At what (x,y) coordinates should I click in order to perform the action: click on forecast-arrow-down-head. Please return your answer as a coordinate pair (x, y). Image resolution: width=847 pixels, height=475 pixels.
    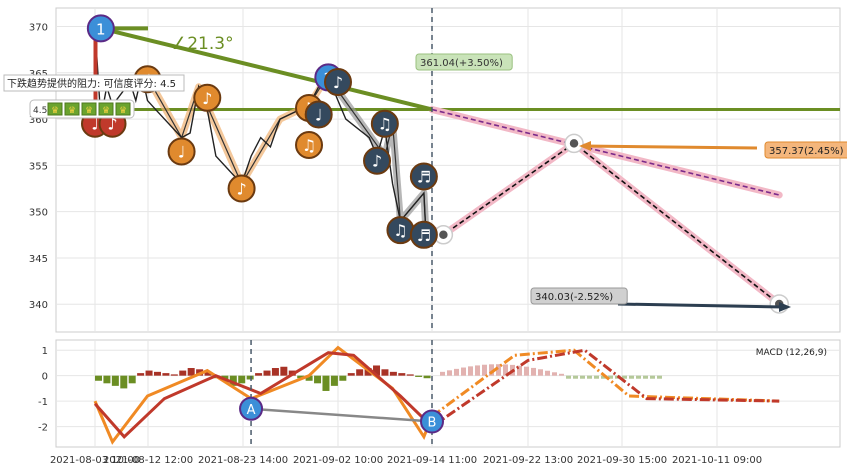
    Looking at the image, I should click on (785, 307).